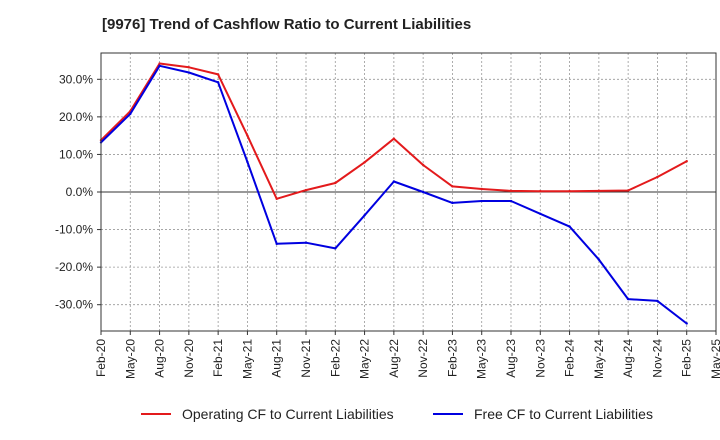 The image size is (720, 440). Describe the element at coordinates (76, 79) in the screenshot. I see `y-tick-label: 30.0%` at that location.